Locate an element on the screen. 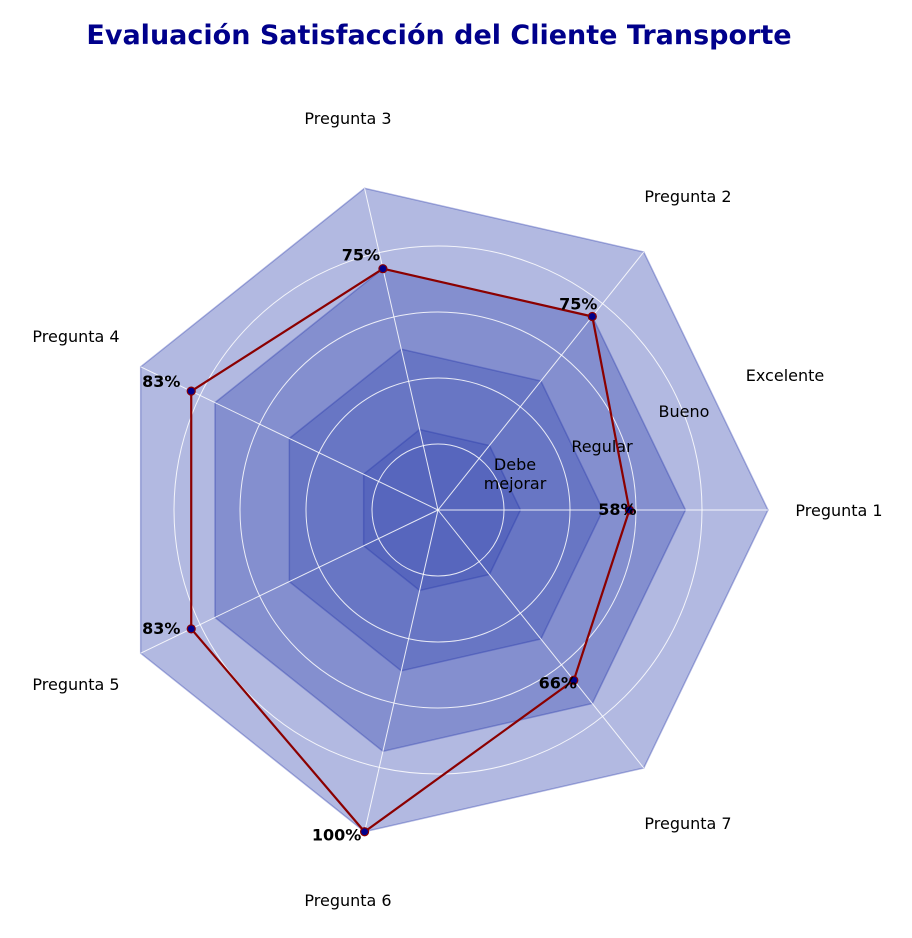  value-label-pregunta-7: 66% is located at coordinates (558, 682).